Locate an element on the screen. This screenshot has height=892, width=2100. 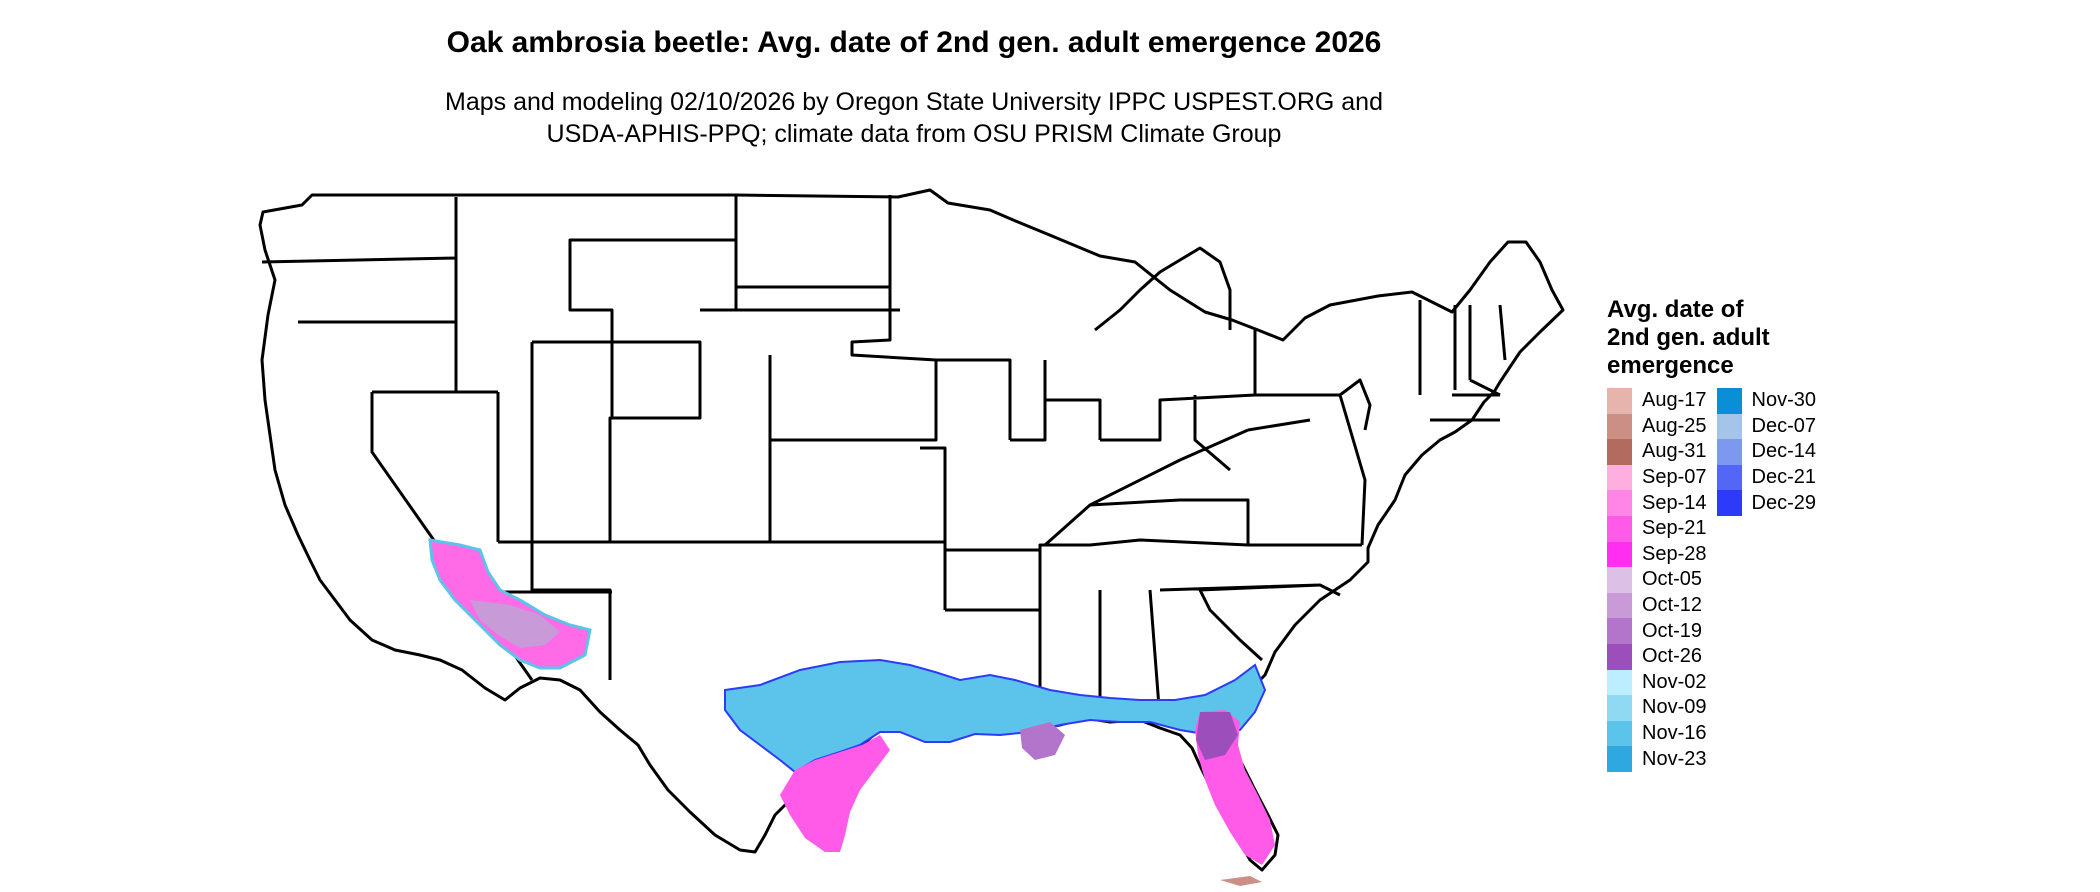
zone-texas-coast is located at coordinates (835, 793).